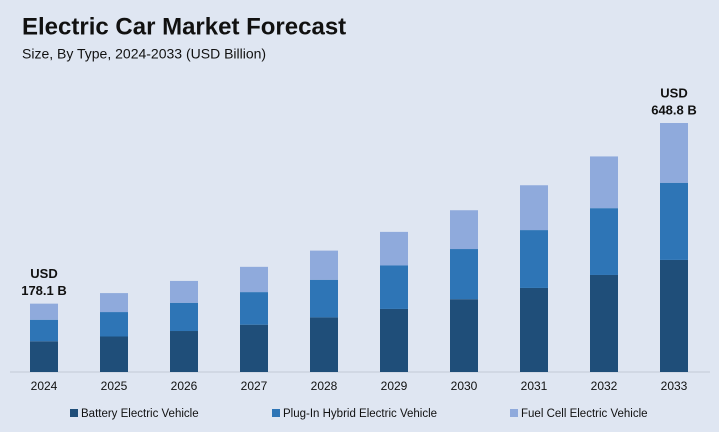 Image resolution: width=719 pixels, height=432 pixels. I want to click on annotation: 648.8 B, so click(674, 109).